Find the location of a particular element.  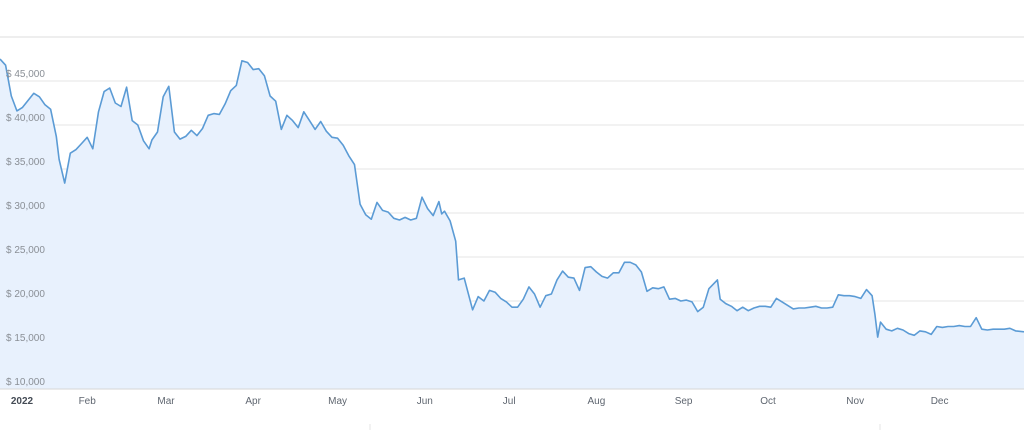

y-tick-label: $ 45,000 is located at coordinates (25, 74).